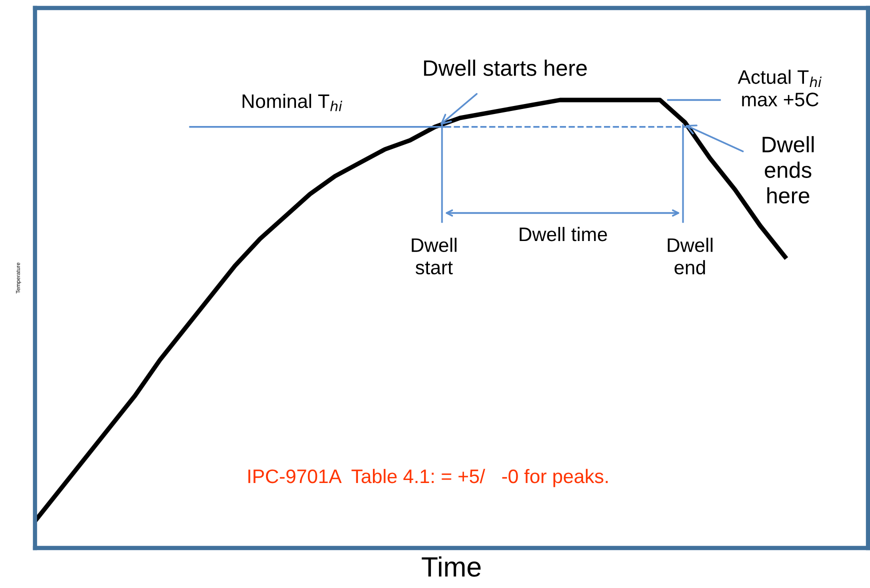  What do you see at coordinates (505, 68) in the screenshot?
I see `text: Dwell starts here` at bounding box center [505, 68].